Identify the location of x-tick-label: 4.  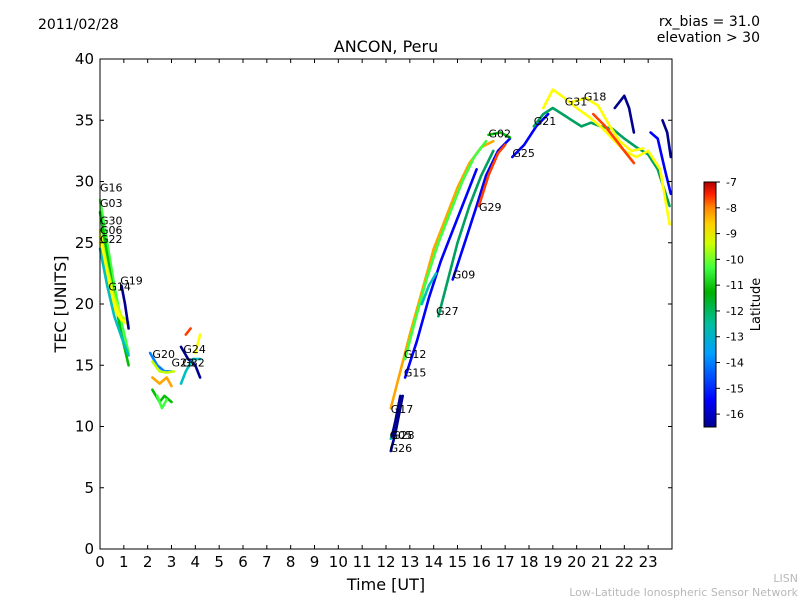
(196, 562).